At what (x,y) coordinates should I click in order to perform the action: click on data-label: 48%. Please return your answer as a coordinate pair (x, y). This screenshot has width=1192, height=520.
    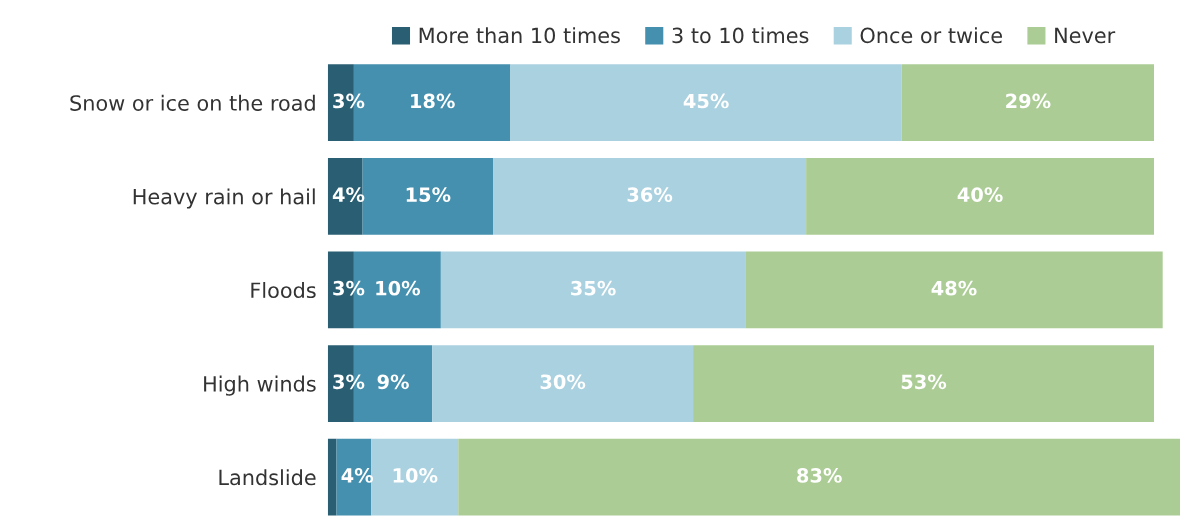
    Looking at the image, I should click on (954, 288).